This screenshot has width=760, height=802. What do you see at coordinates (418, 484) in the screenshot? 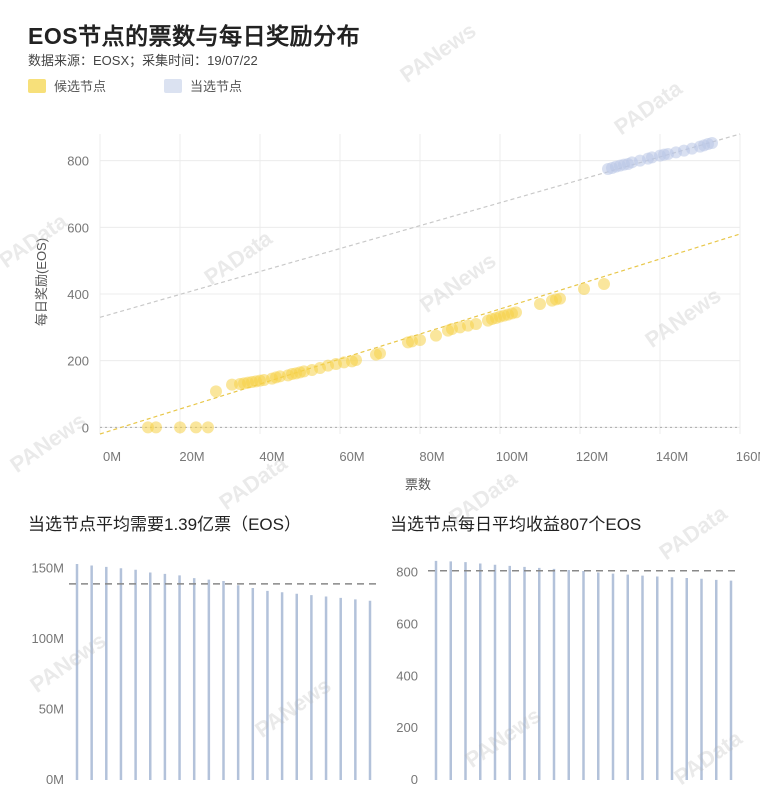
I see `x-axis-title: 票数` at bounding box center [418, 484].